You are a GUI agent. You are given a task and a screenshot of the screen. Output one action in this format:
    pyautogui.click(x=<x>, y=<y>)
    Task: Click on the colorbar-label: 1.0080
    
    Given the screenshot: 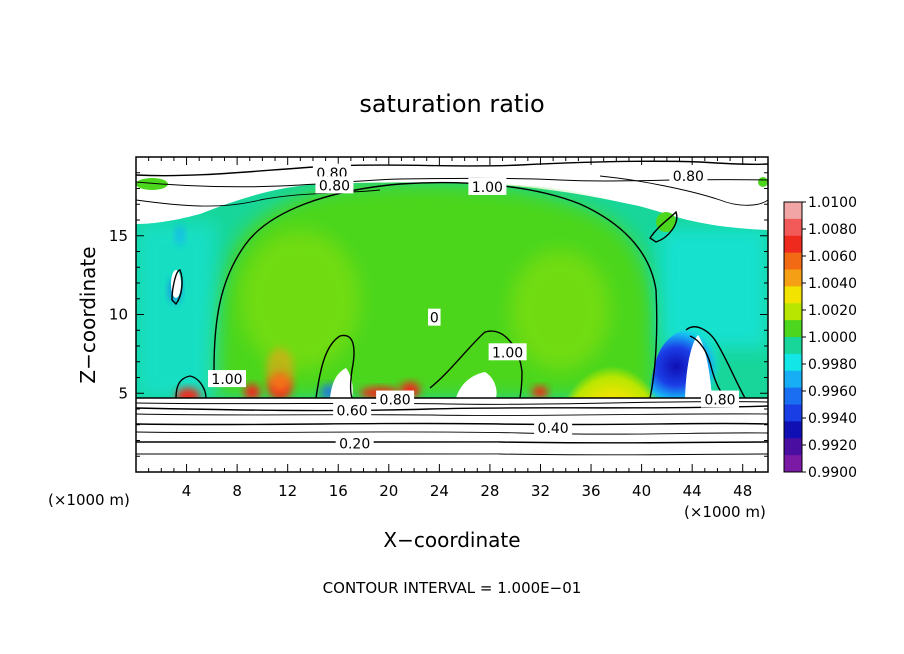 What is the action you would take?
    pyautogui.click(x=832, y=230)
    